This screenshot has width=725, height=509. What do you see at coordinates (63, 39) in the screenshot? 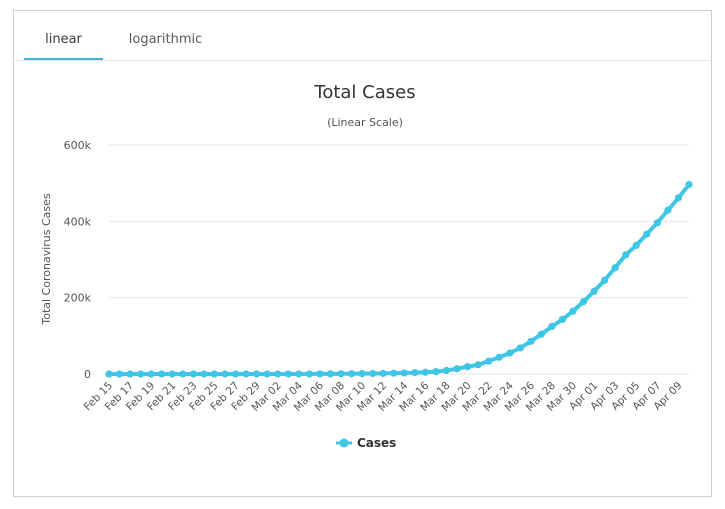
I see `tab-linear: linear` at bounding box center [63, 39].